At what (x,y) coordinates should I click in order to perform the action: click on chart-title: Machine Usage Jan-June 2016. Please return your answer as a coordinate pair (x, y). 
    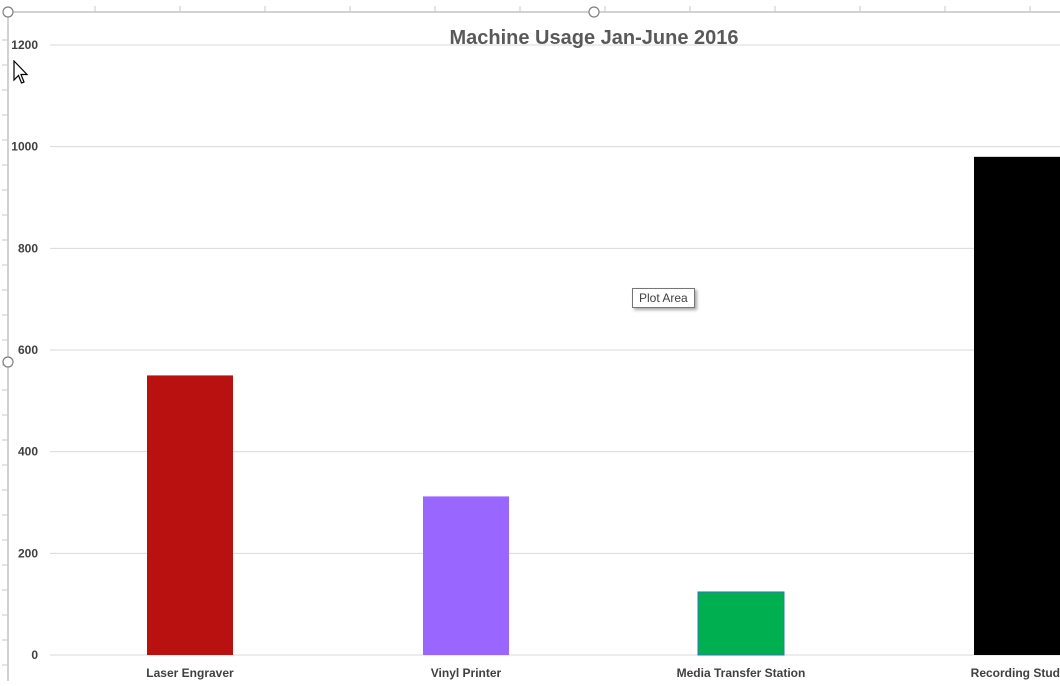
    Looking at the image, I should click on (593, 38).